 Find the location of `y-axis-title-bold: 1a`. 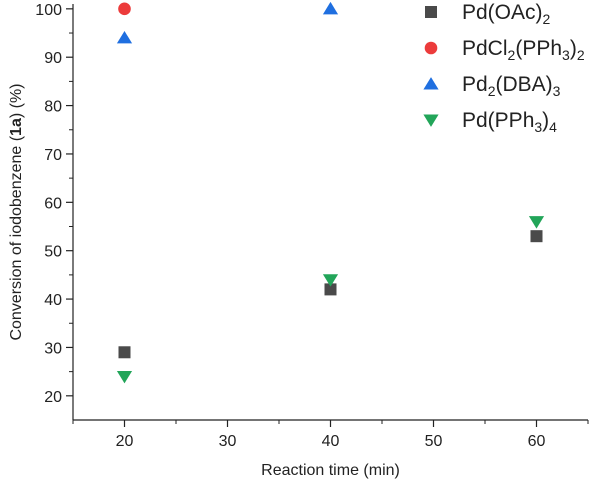

y-axis-title-bold: 1a is located at coordinates (16, 127).